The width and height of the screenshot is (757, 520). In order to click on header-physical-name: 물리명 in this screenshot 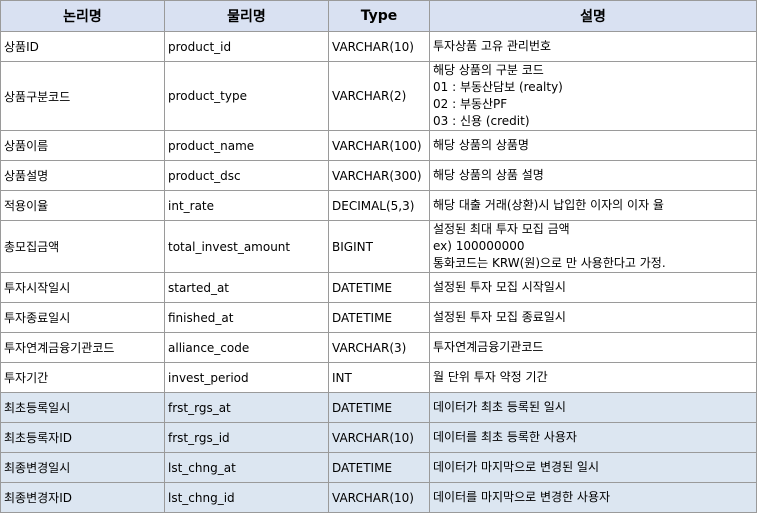, I will do `click(246, 16)`.